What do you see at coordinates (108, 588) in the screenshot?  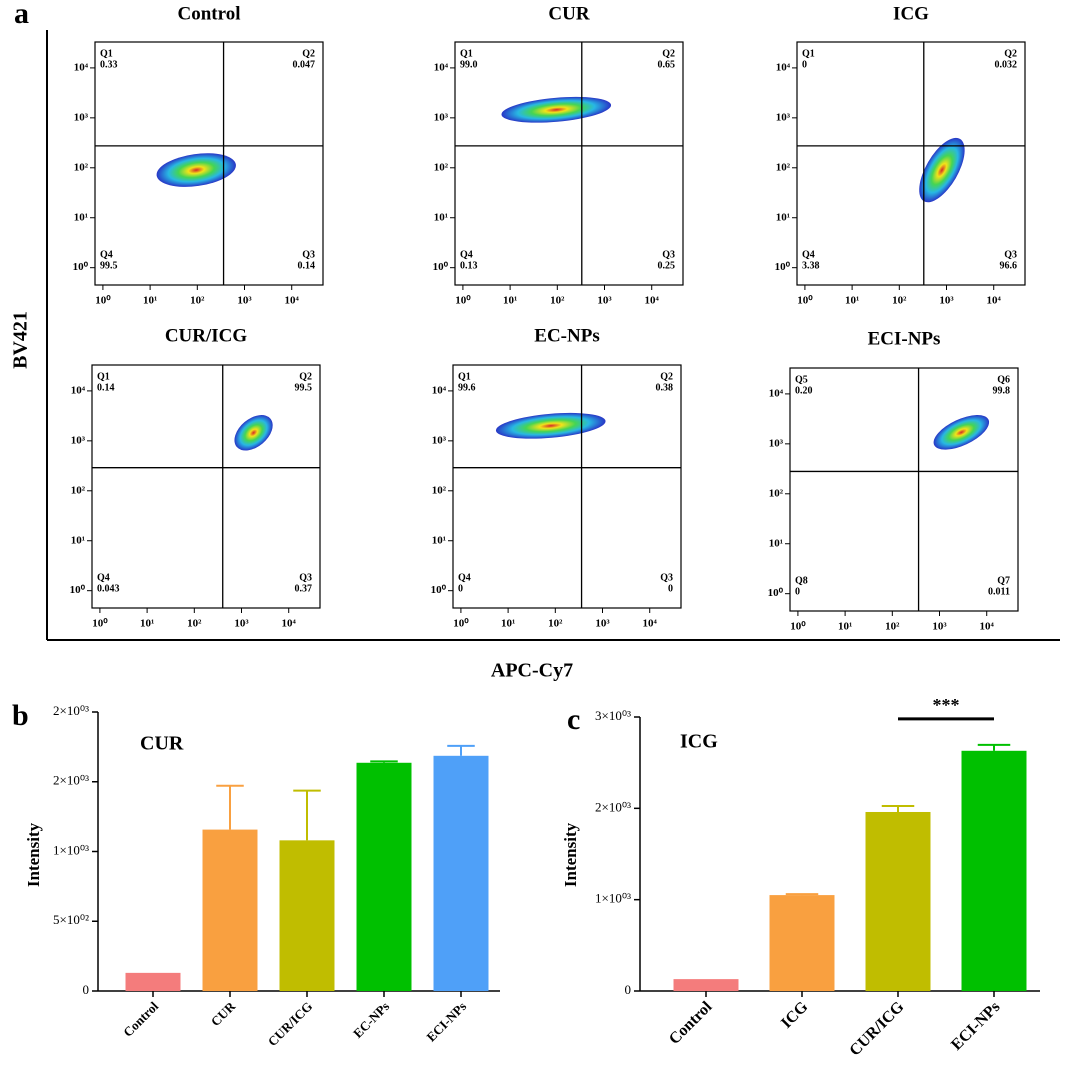 I see `quadrant-value: 0.043` at bounding box center [108, 588].